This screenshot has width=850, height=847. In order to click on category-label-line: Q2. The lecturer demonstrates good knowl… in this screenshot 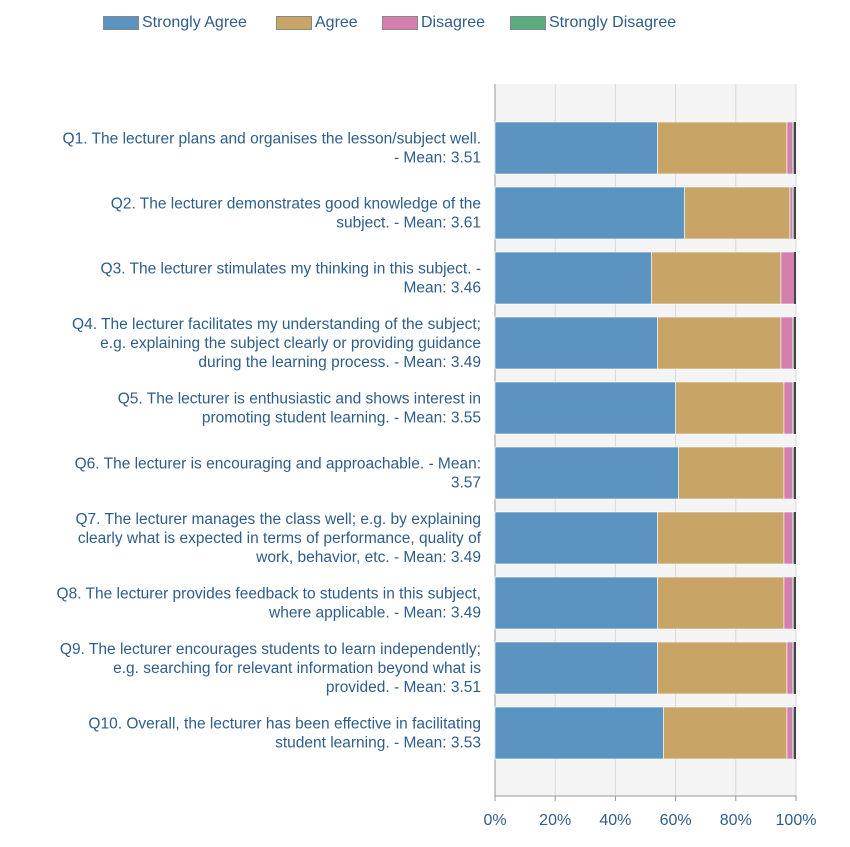, I will do `click(296, 204)`.